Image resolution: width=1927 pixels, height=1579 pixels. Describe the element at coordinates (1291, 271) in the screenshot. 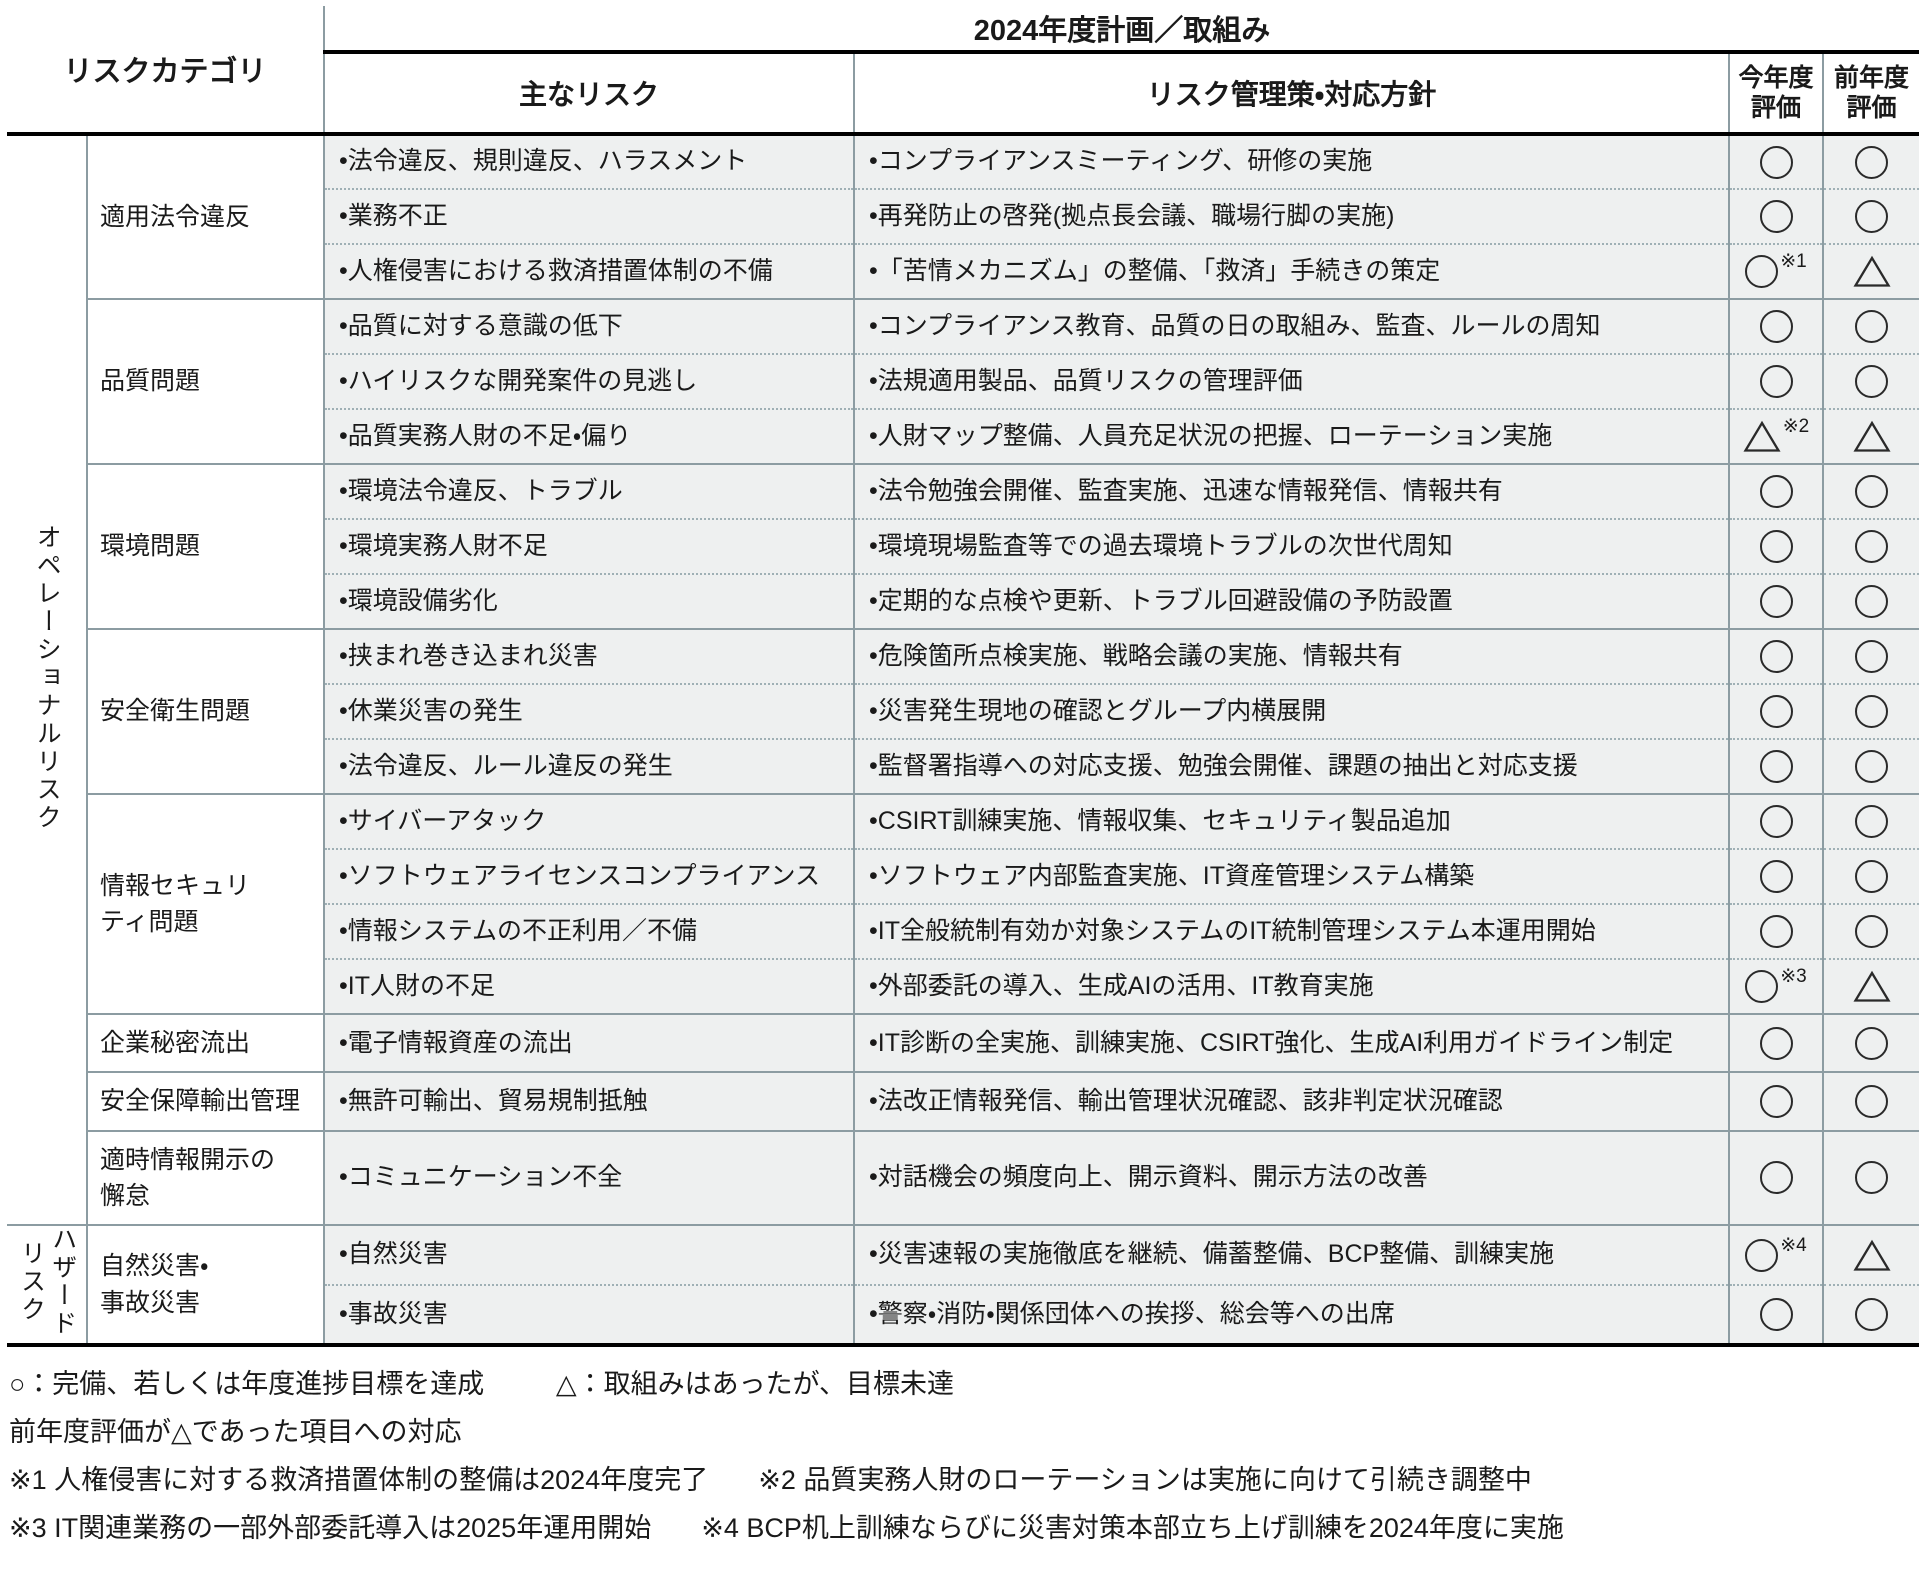

I see `management-cell: •「苦情メカニズム」の整備、「救済」手続きの策定` at that location.